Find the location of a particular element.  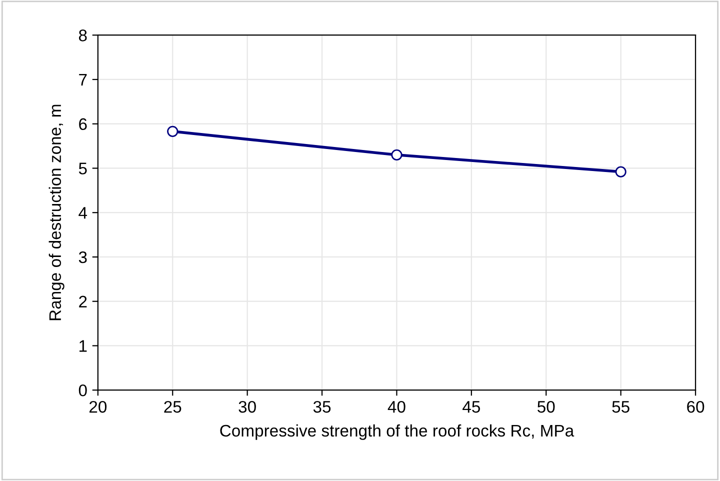

y-tick-label: 5 is located at coordinates (82, 168).